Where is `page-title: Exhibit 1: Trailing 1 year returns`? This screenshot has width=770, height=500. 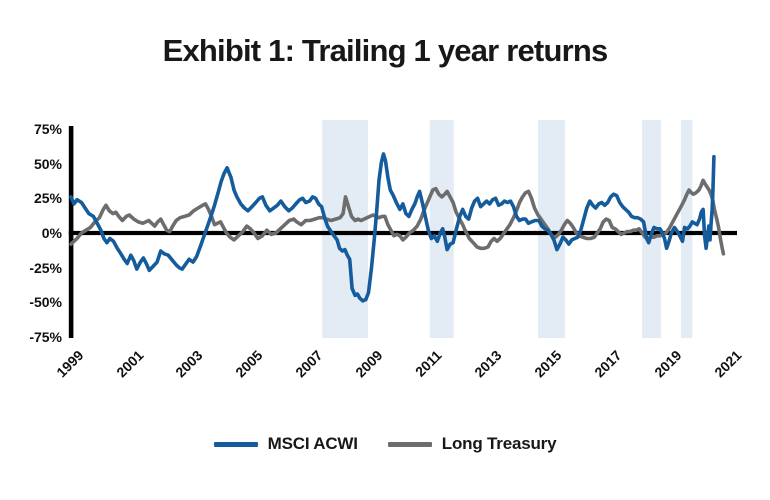 page-title: Exhibit 1: Trailing 1 year returns is located at coordinates (385, 50).